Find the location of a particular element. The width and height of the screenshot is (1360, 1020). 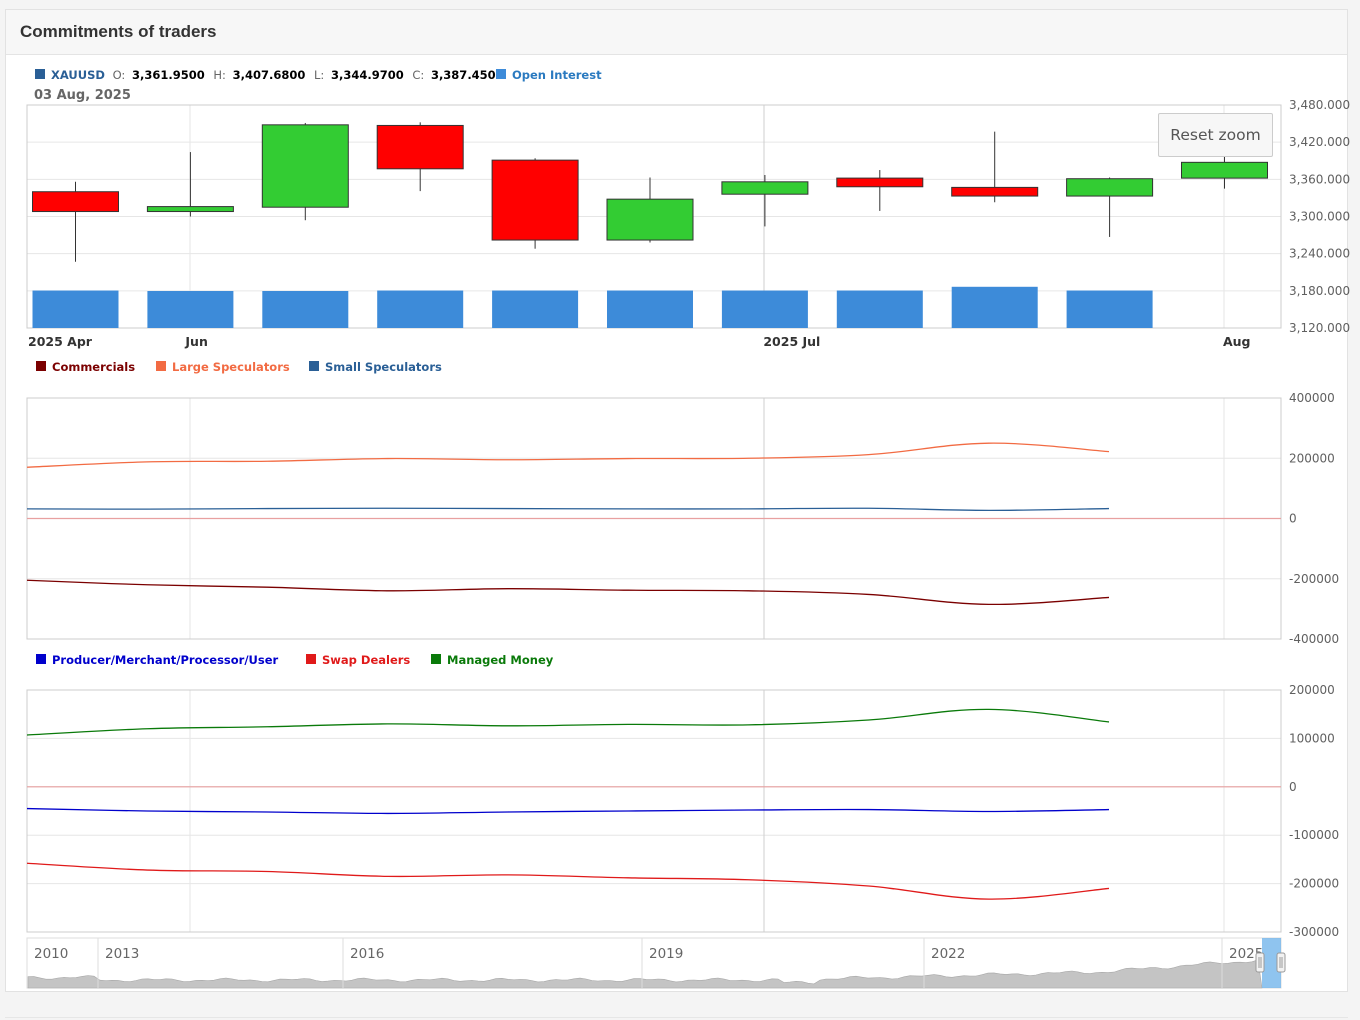

close-label: C: is located at coordinates (418, 75).